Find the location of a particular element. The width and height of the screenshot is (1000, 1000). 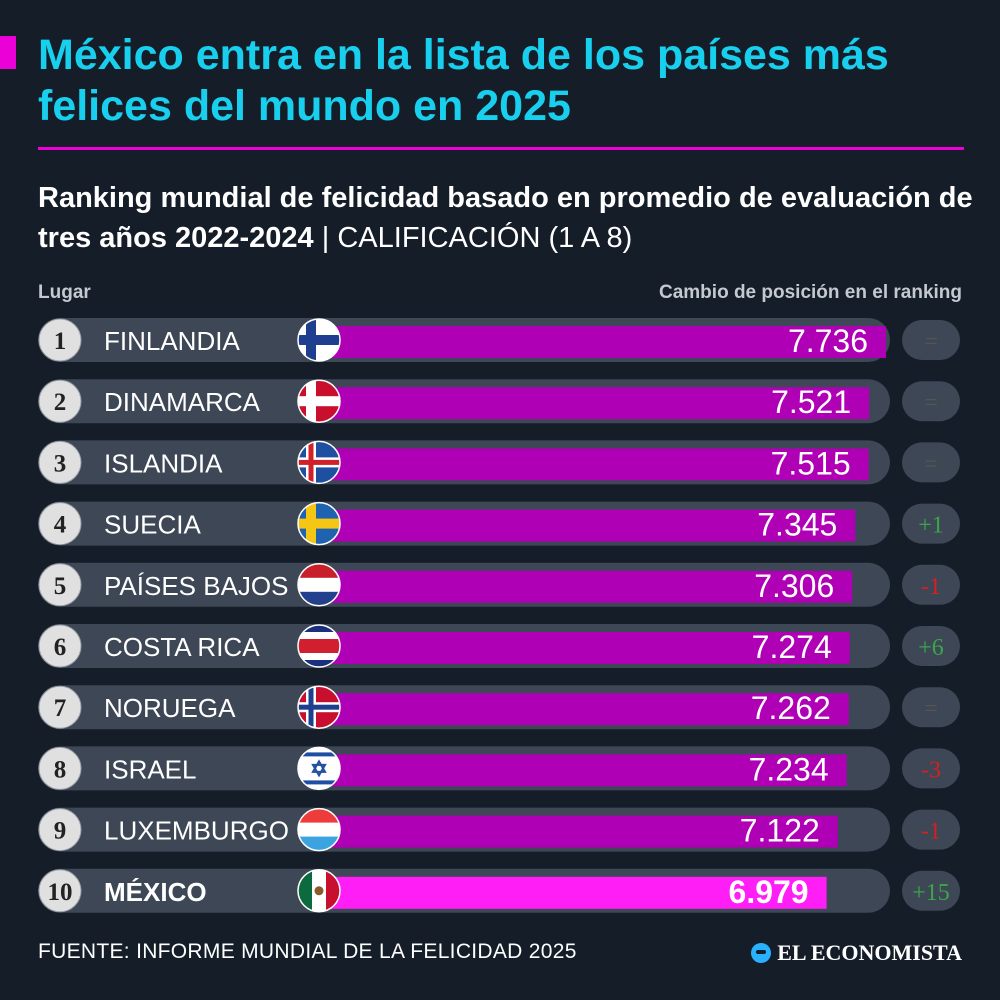

ranking-row: 1 FINLANDIA 7.736 = is located at coordinates (499, 340).